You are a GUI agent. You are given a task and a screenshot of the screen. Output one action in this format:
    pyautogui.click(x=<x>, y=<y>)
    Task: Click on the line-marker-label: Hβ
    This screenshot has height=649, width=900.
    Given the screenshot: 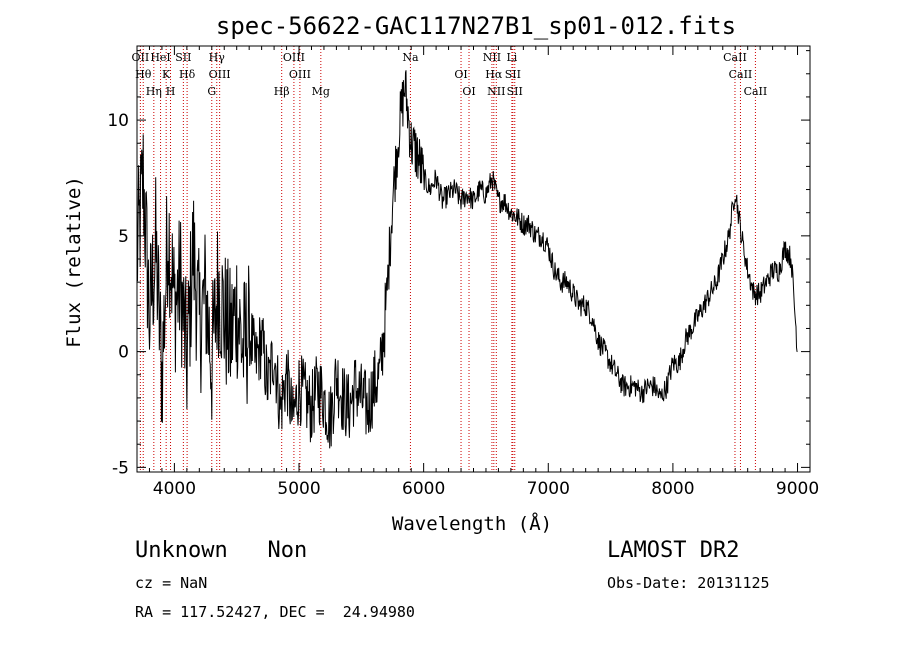 What is the action you would take?
    pyautogui.click(x=282, y=91)
    